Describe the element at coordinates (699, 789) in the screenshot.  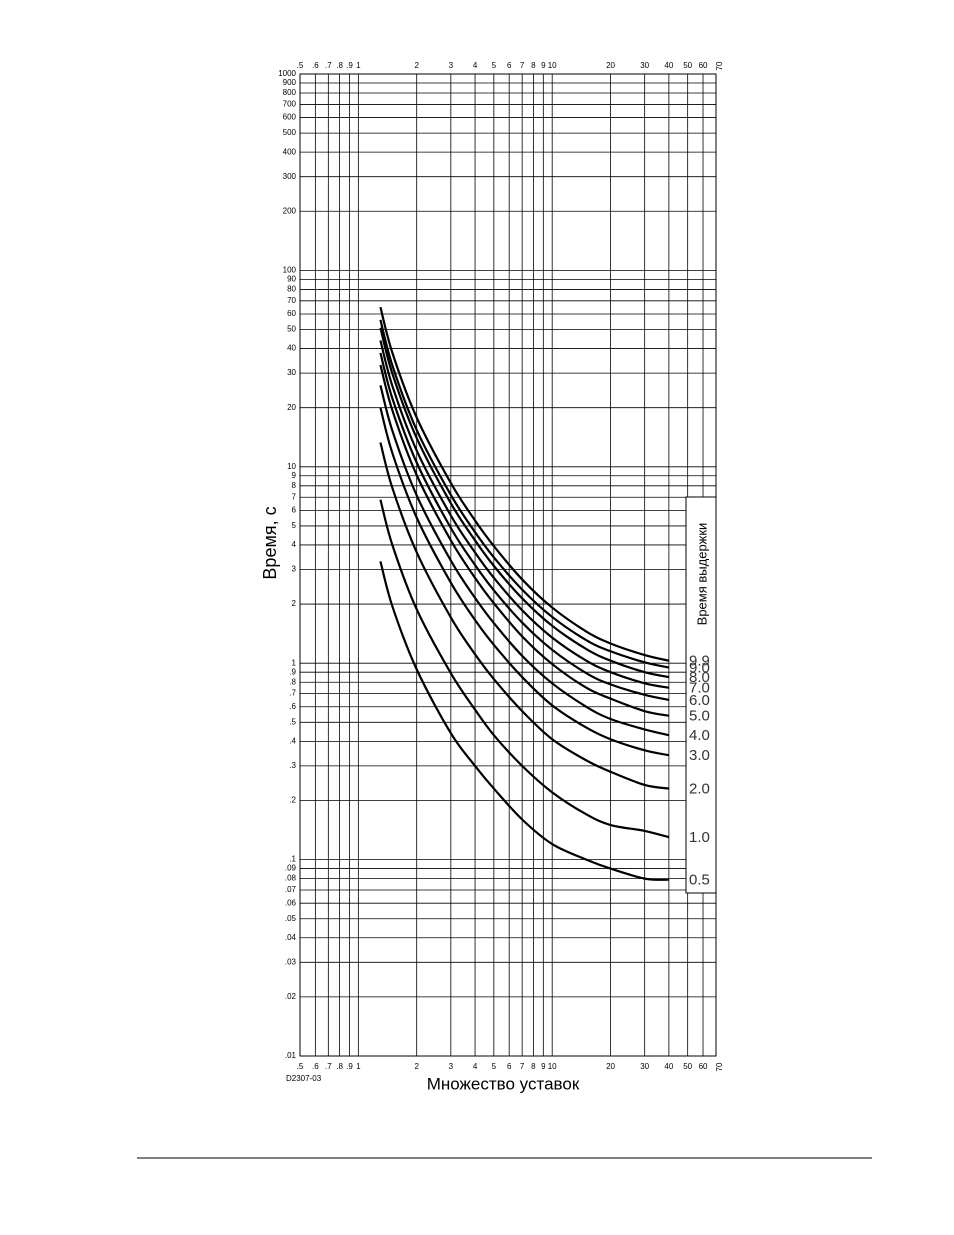
I see `legend-label: 2.0` at that location.